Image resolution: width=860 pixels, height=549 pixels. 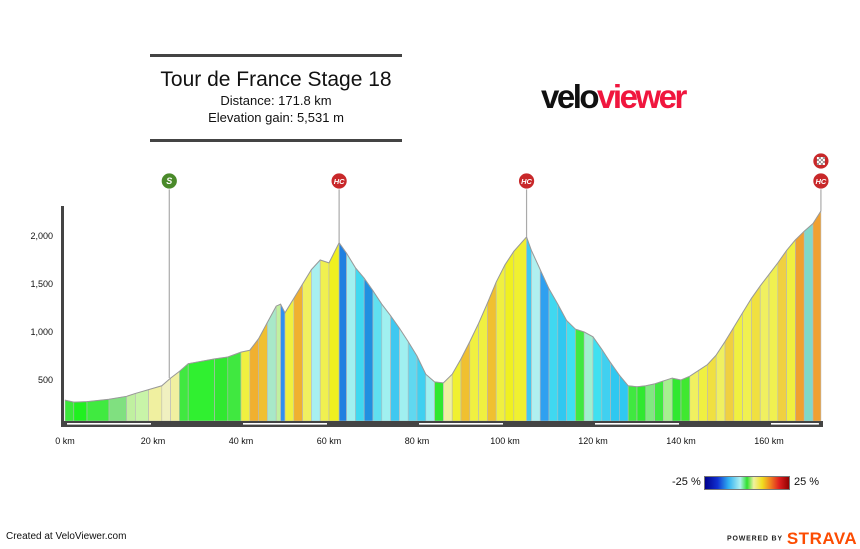 What do you see at coordinates (276, 79) in the screenshot?
I see `chart-title: Tour de France Stage 18` at bounding box center [276, 79].